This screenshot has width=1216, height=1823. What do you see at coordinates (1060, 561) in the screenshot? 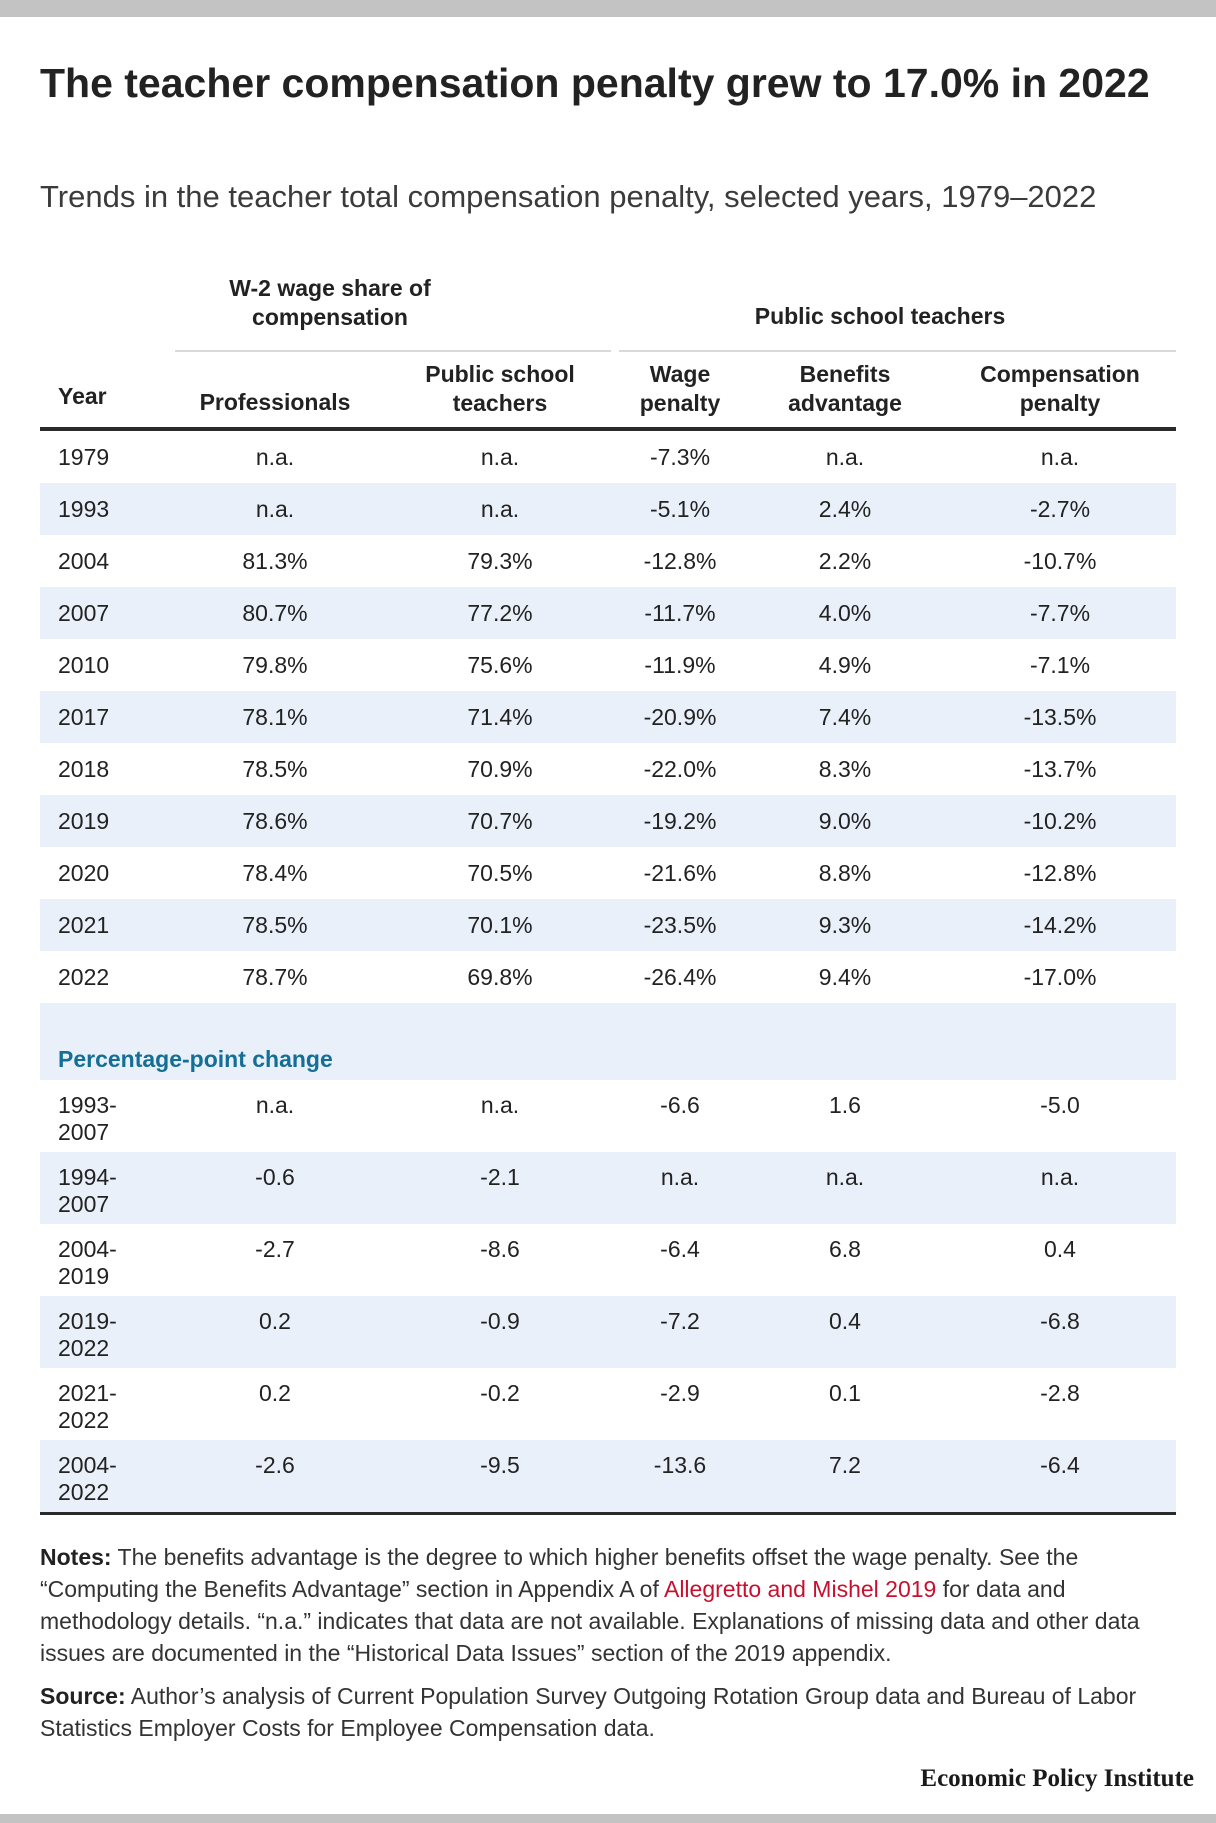
I see `cell-compensation-penalty: -10.7%` at bounding box center [1060, 561].